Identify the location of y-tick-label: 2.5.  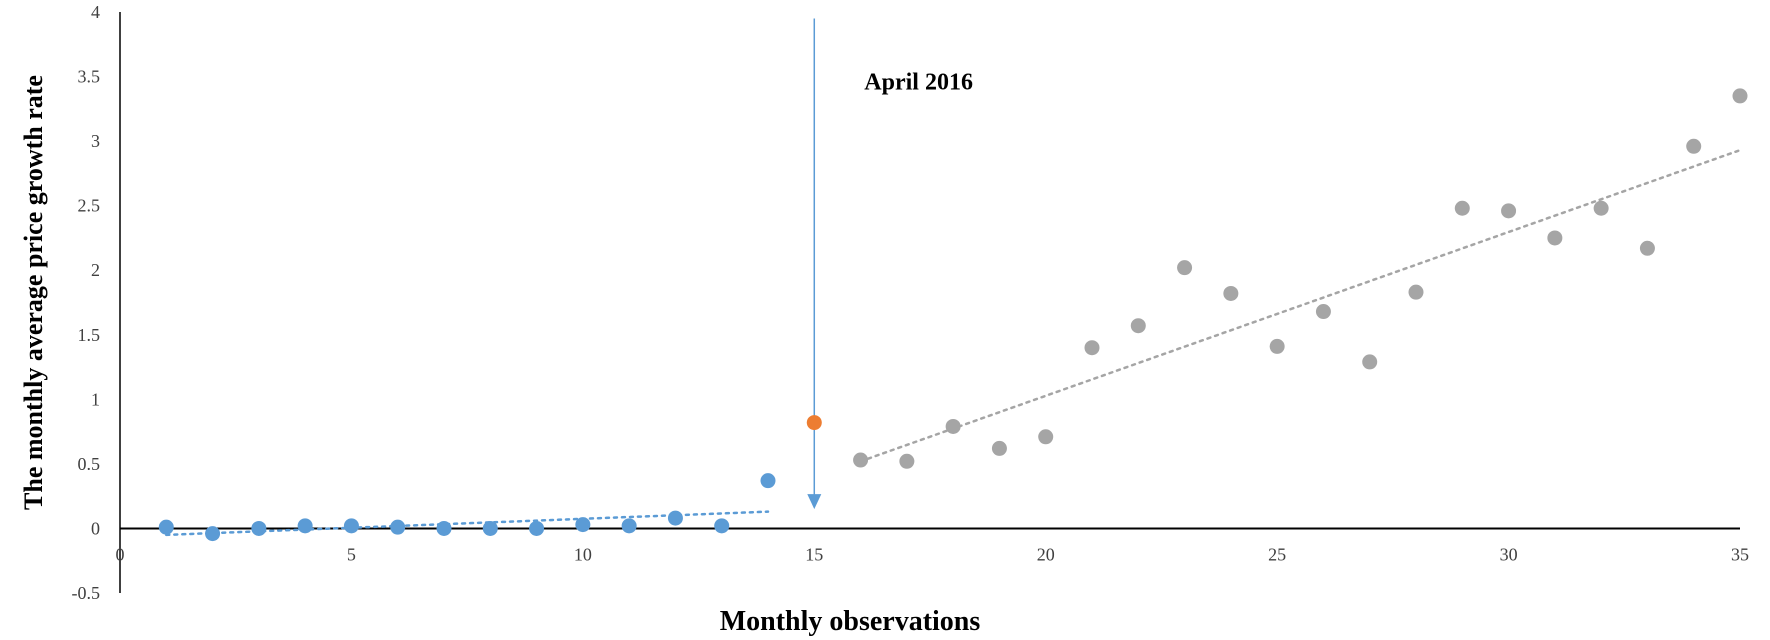
(89, 206).